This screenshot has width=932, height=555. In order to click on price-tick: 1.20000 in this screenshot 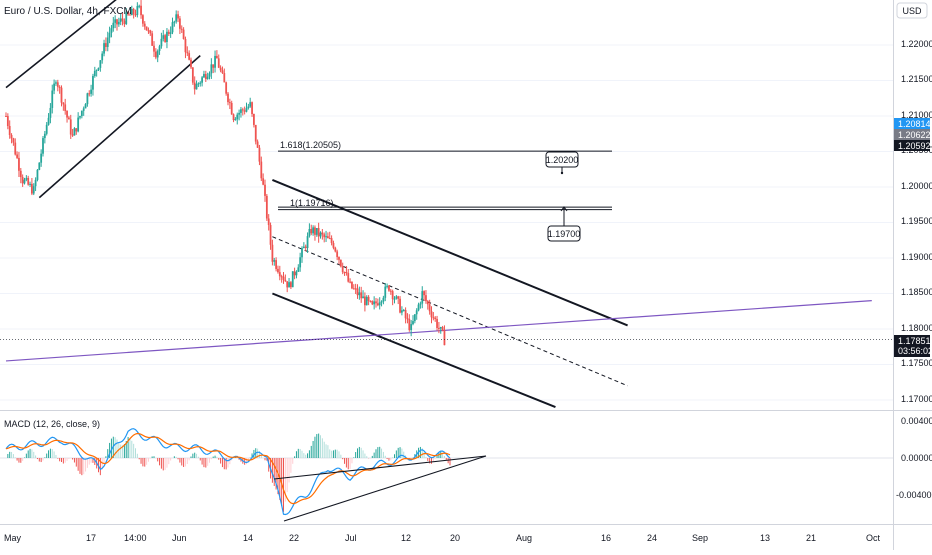, I will do `click(916, 186)`.